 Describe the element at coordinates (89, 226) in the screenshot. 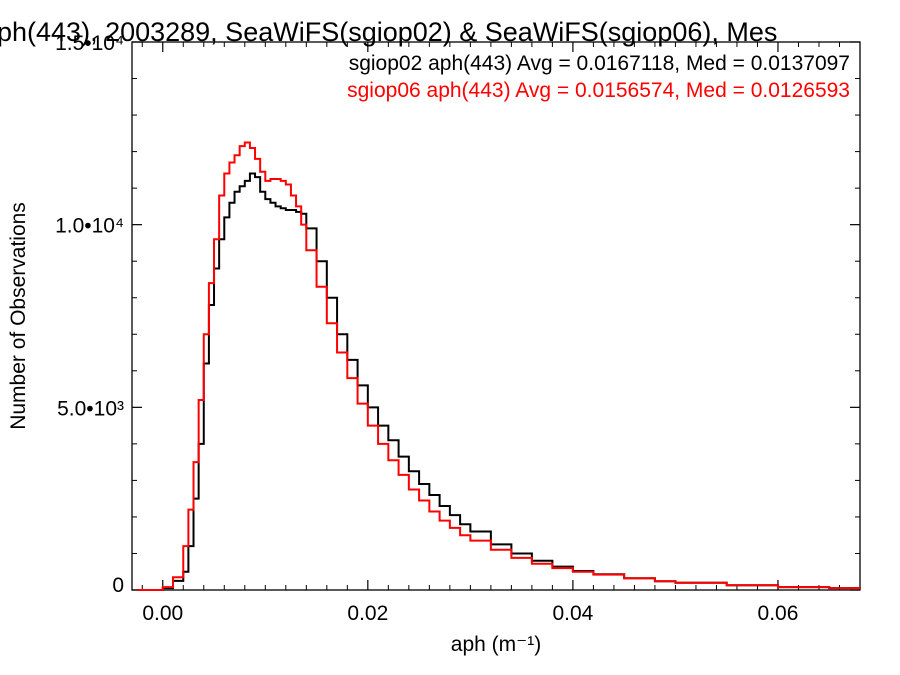

I see `y-tick-label: 1.0•10⁴` at that location.